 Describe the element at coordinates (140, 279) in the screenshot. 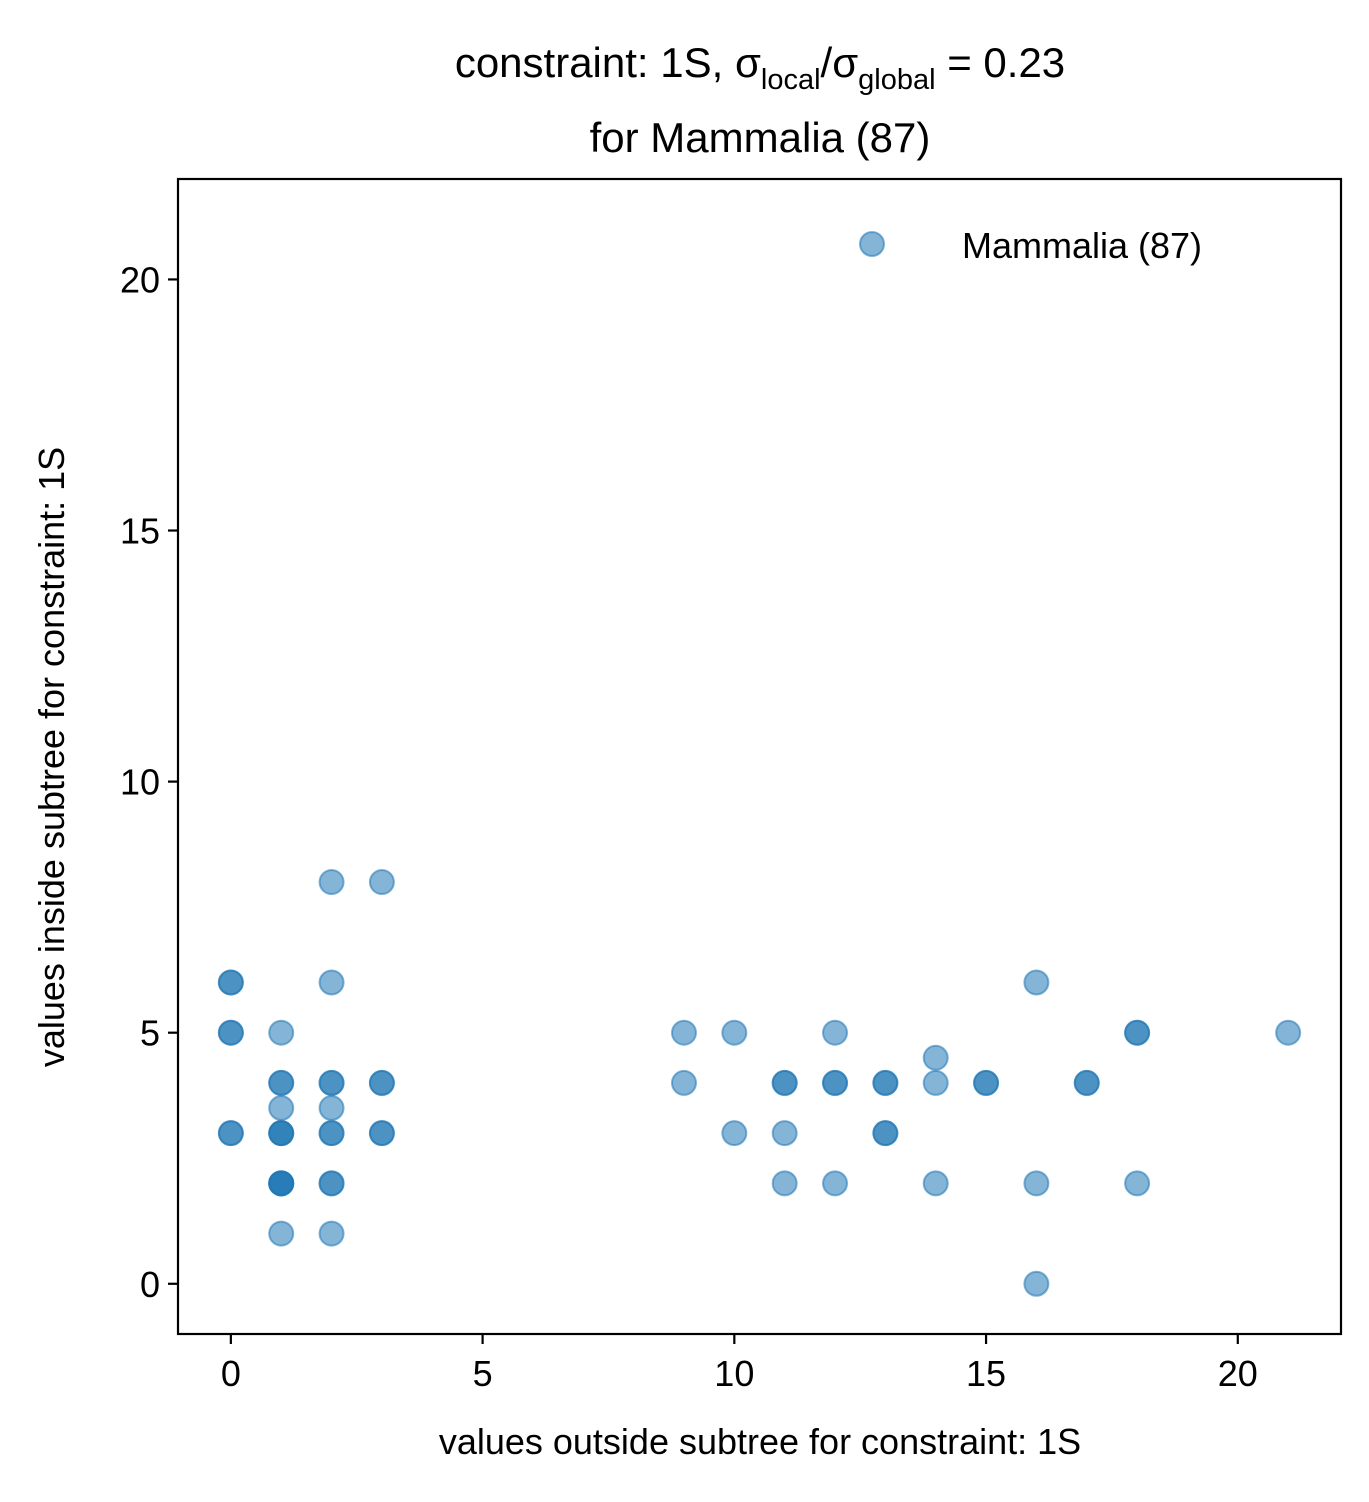

I see `y-tick-label: 20` at that location.